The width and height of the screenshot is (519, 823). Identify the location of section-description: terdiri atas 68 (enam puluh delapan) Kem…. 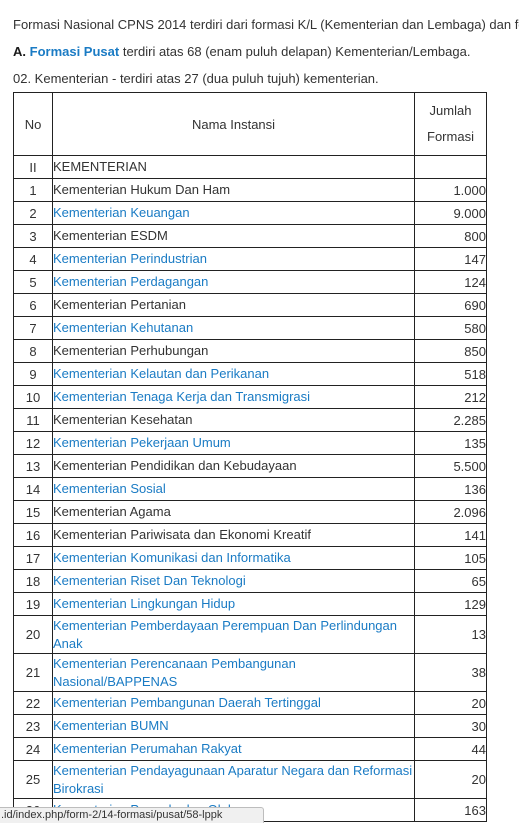
(295, 51).